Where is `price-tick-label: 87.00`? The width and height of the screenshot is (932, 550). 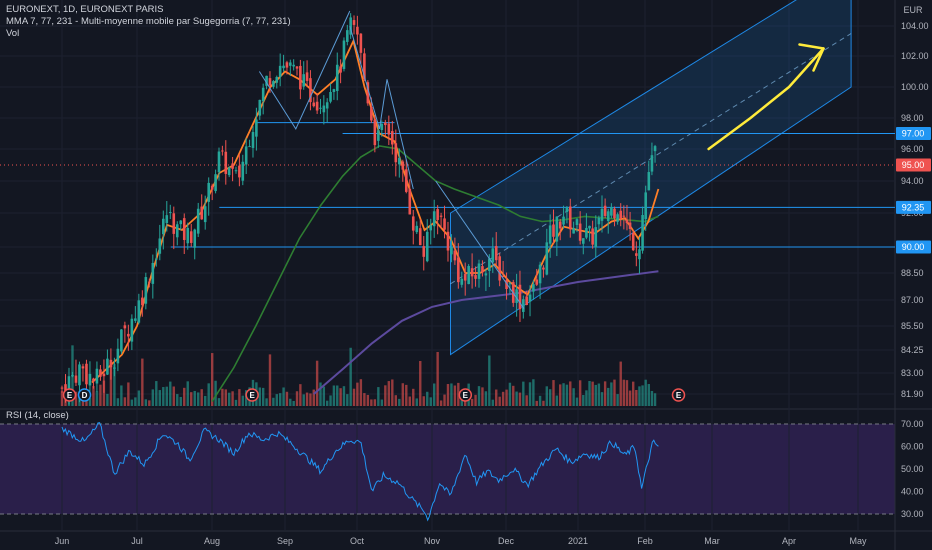 price-tick-label: 87.00 is located at coordinates (912, 300).